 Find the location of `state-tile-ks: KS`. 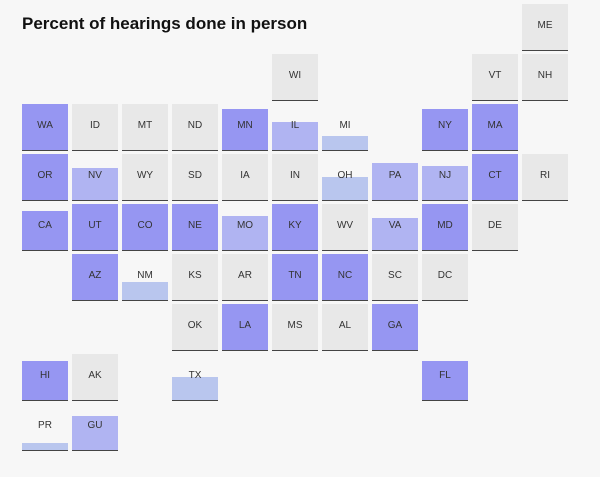

state-tile-ks: KS is located at coordinates (195, 277).